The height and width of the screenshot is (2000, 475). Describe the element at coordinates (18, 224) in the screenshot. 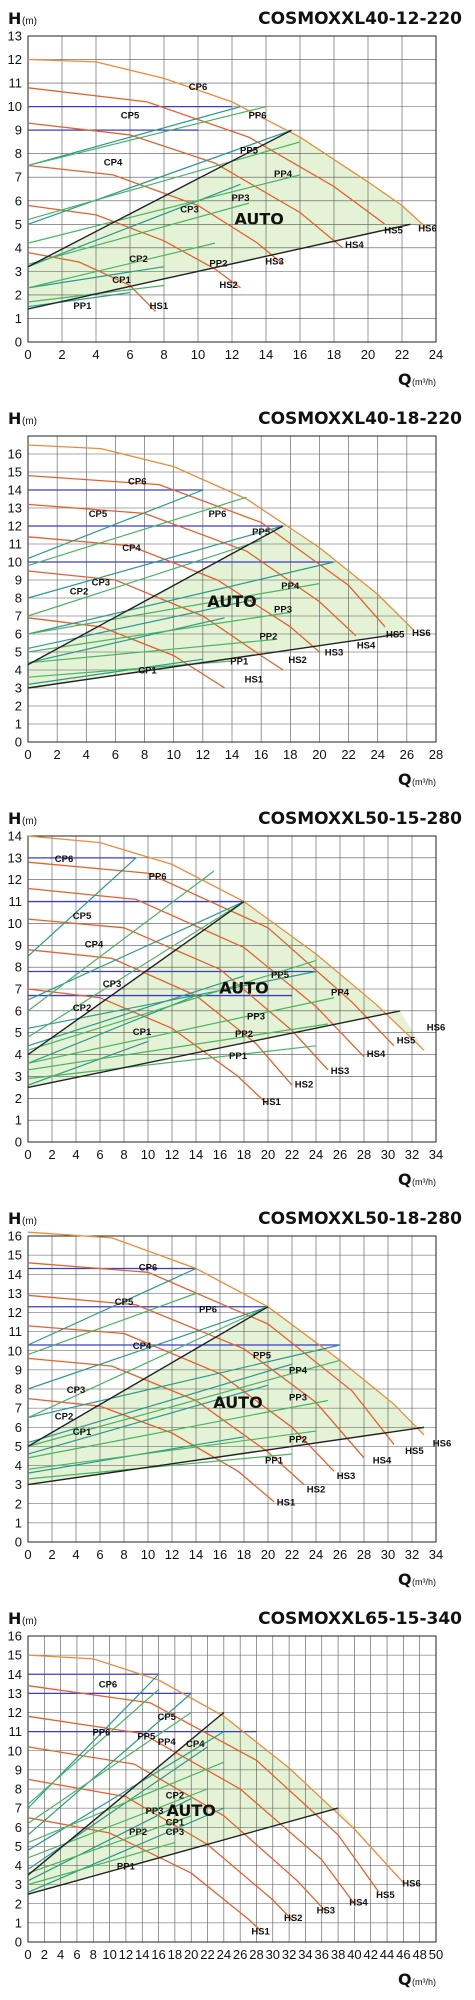

I see `y-tick-label: 5` at that location.